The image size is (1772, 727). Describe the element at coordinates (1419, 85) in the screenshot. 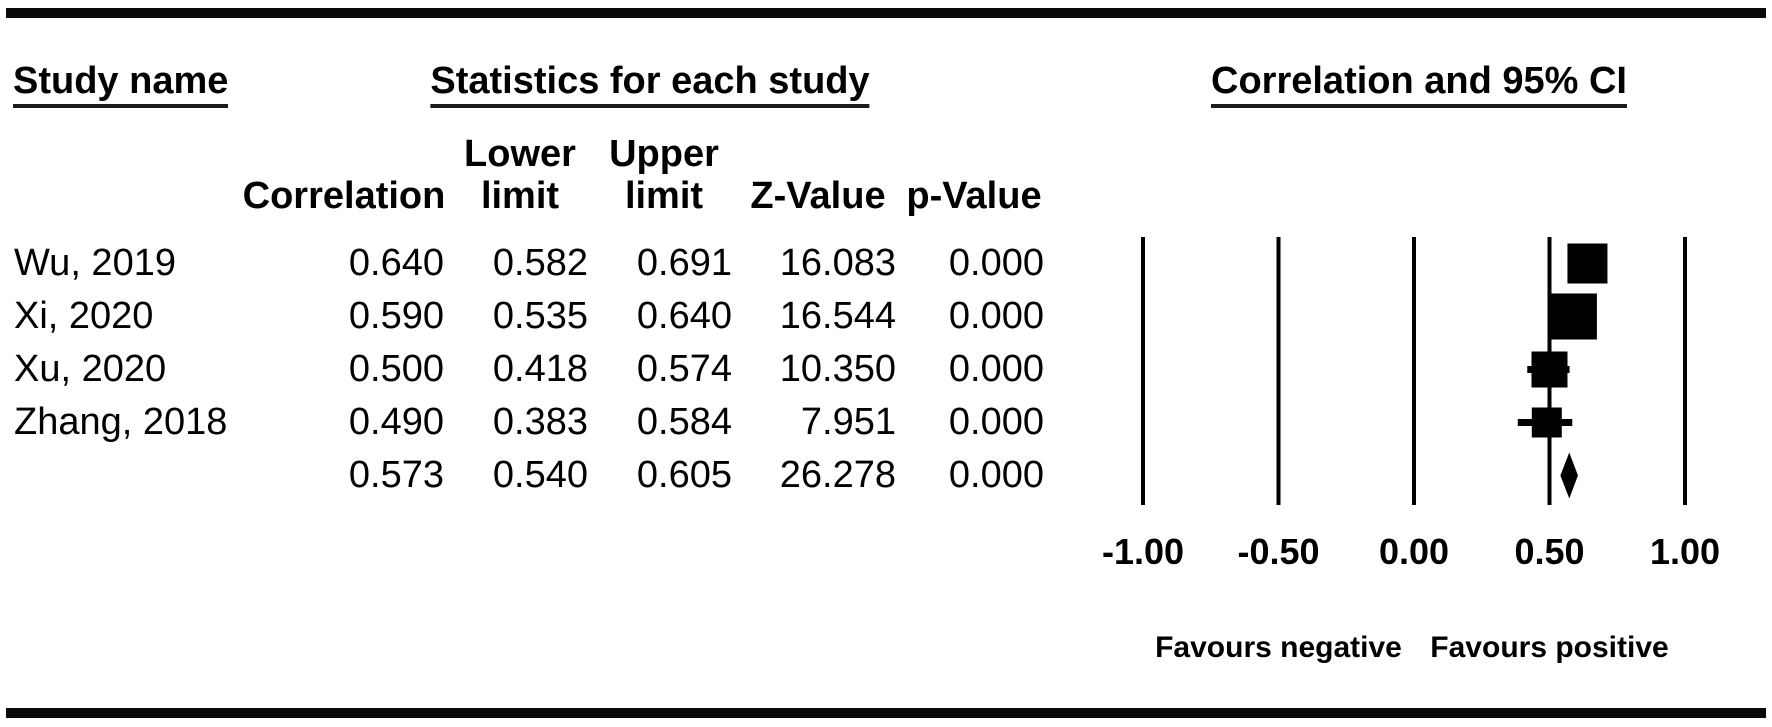

I see `correlation-ci-title: Correlation and 95% CI` at that location.